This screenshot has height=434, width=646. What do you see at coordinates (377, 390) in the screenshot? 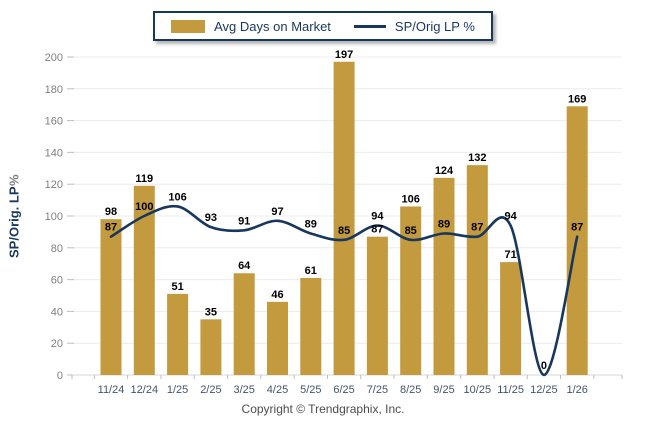
I see `x-tick-label: 7/25` at bounding box center [377, 390].